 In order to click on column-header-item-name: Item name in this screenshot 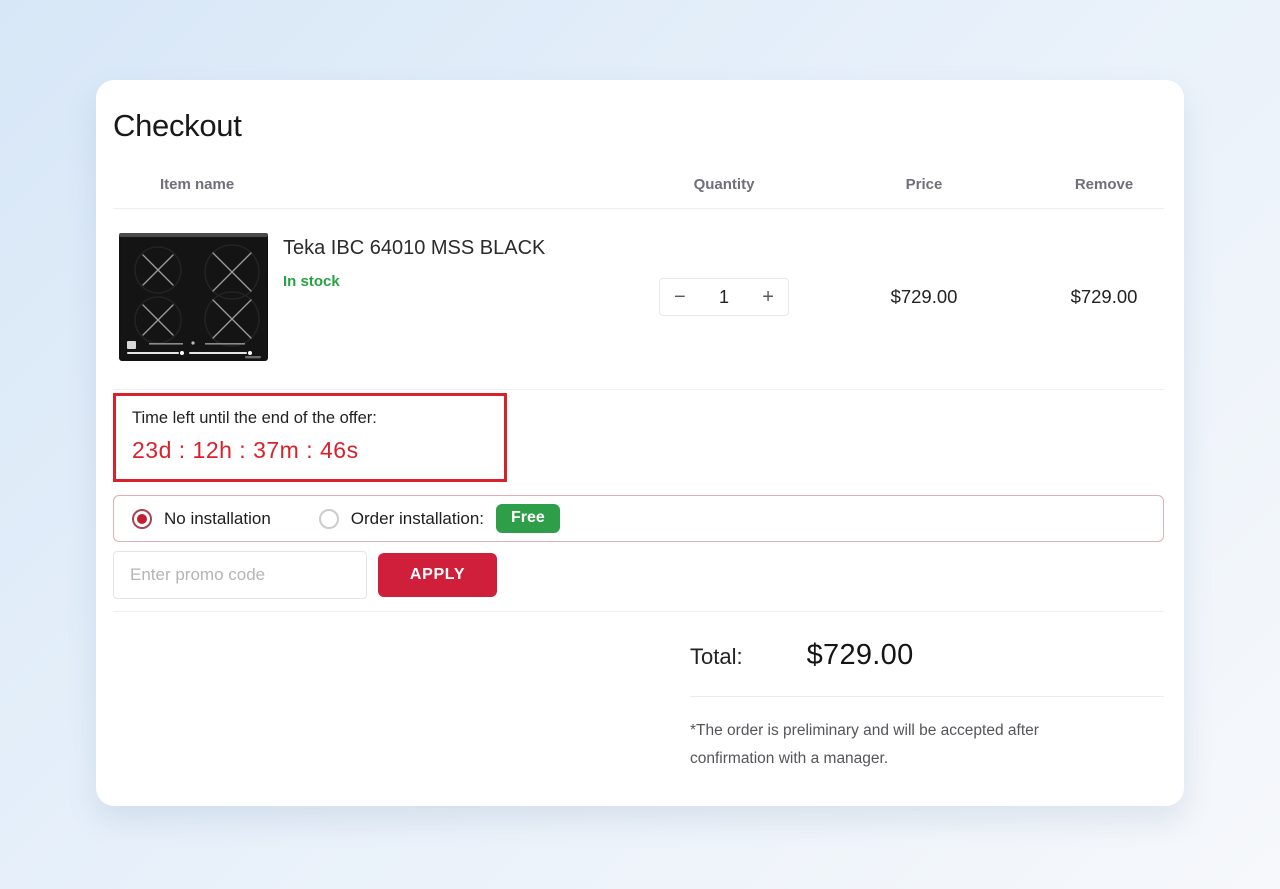, I will do `click(197, 184)`.